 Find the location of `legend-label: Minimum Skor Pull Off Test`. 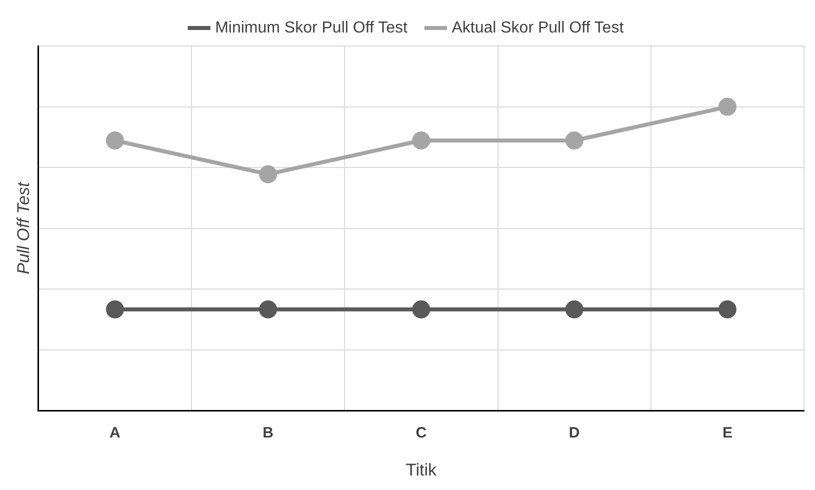

legend-label: Minimum Skor Pull Off Test is located at coordinates (311, 27).